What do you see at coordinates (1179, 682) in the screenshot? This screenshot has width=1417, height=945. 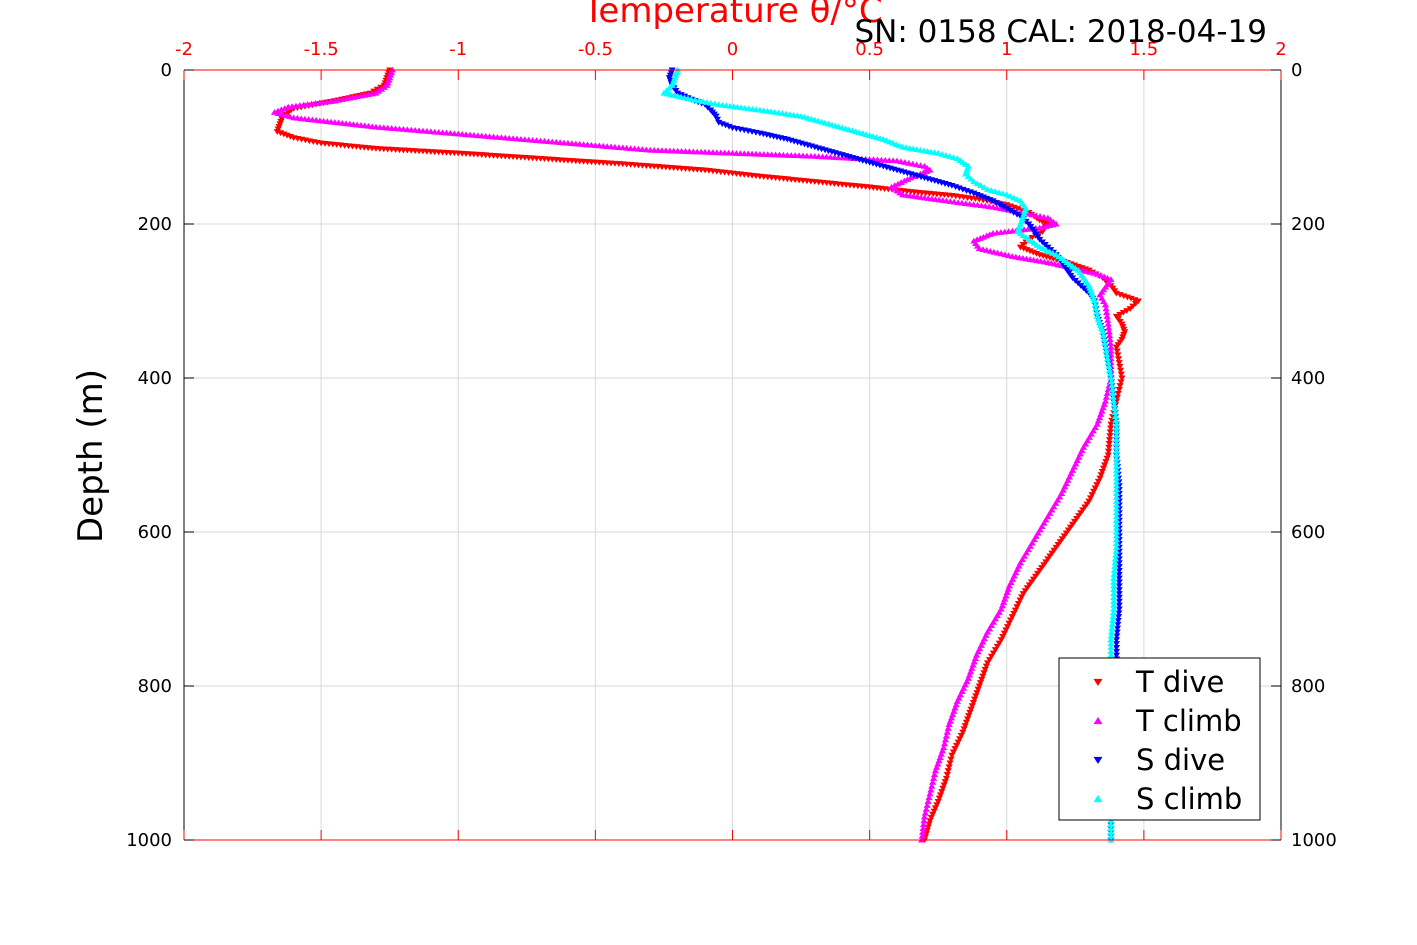 I see `legend-label-t-dive: T dive` at bounding box center [1179, 682].